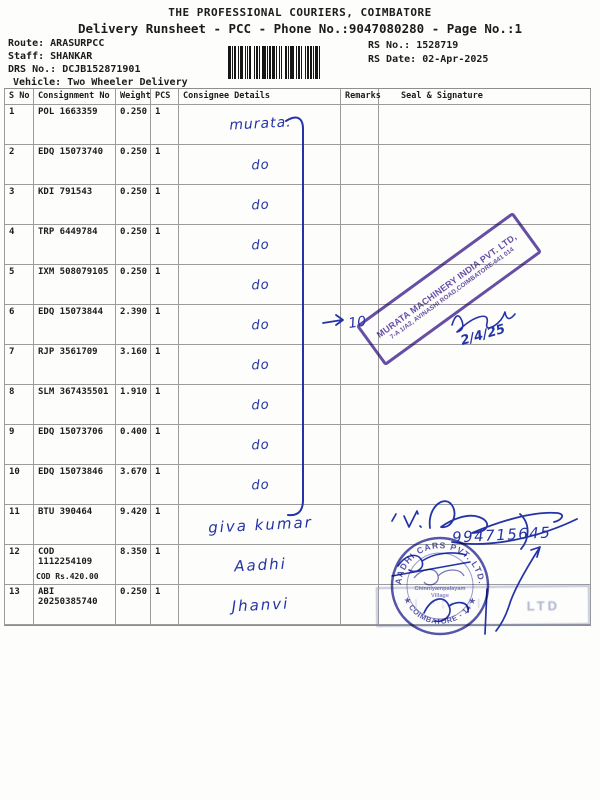 The image size is (600, 800). Describe the element at coordinates (485, 97) in the screenshot. I see `header-seal: Seal & Signature` at that location.